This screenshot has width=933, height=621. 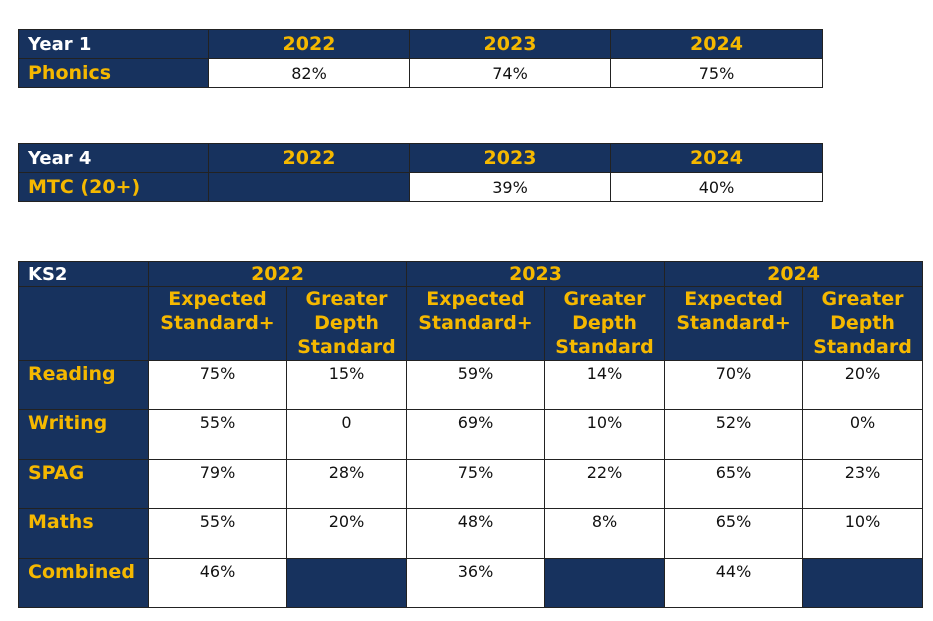 What do you see at coordinates (605, 385) in the screenshot?
I see `table-cell: 14%` at bounding box center [605, 385].